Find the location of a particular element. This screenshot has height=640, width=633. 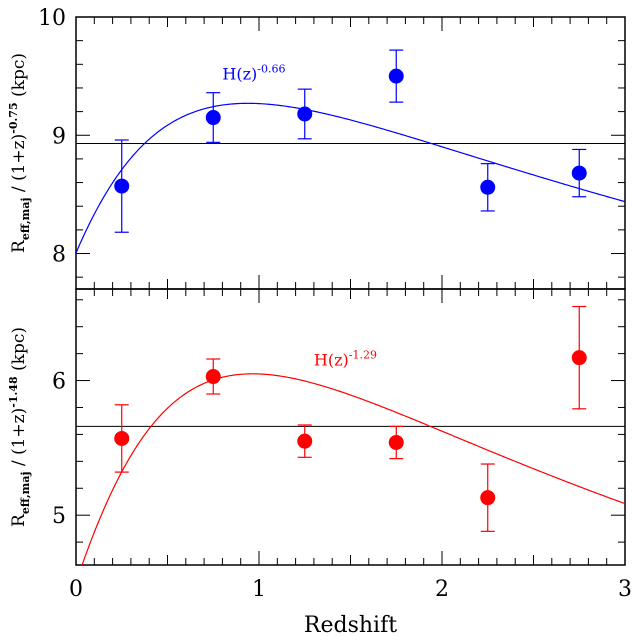

y-axis-label-top: Reff,maj / (1+z)-0.75 (kpc) is located at coordinates (19, 153).